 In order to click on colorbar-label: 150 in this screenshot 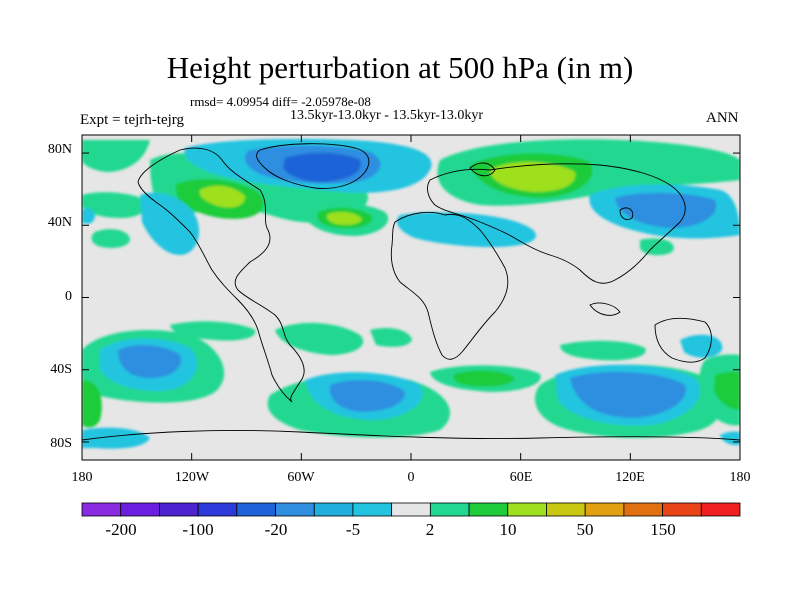, I will do `click(663, 529)`.